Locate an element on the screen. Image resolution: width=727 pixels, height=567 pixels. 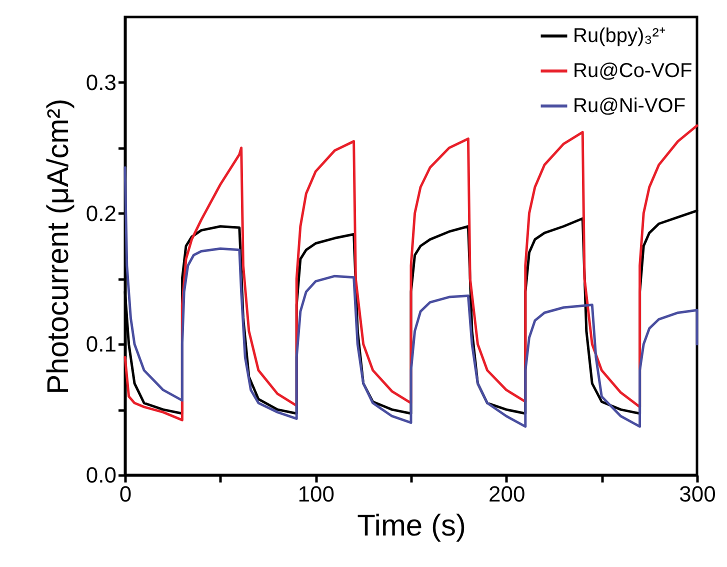
legend-label: Ru(bpy)₃²⁺ is located at coordinates (619, 36).